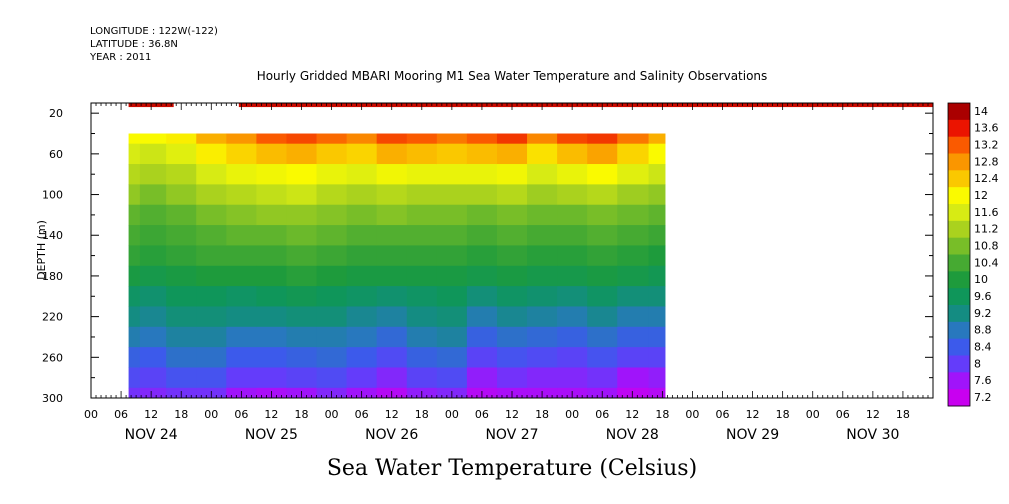  I want to click on colorbar-label: 10.8, so click(986, 245).